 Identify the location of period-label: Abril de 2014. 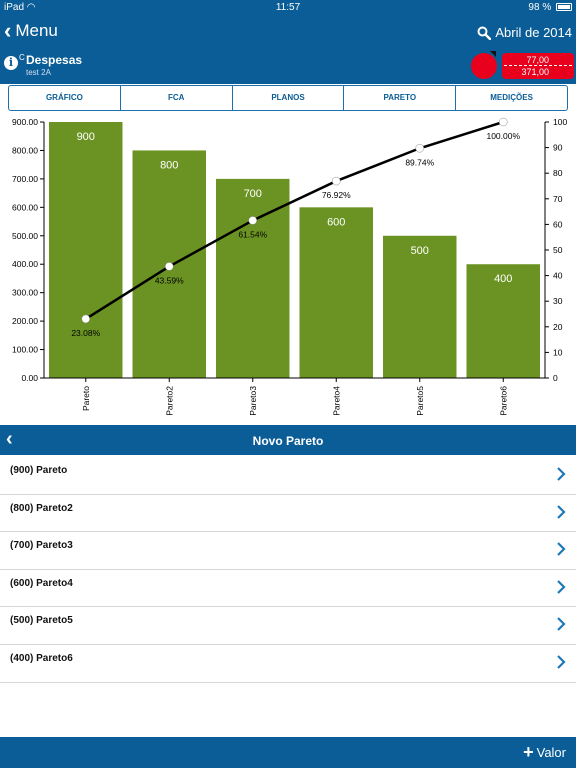
(533, 32).